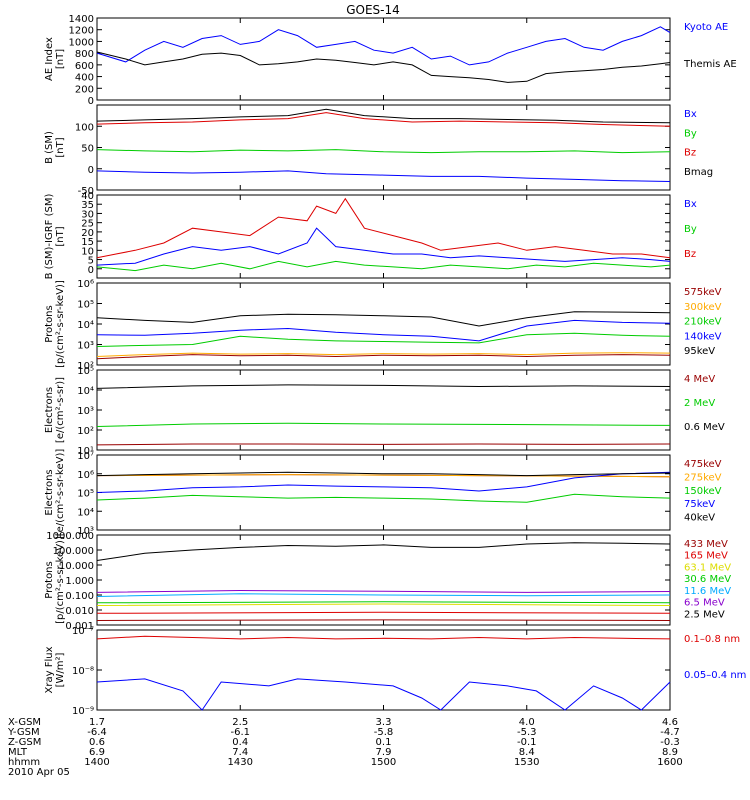  Describe the element at coordinates (81, 19) in the screenshot. I see `y-tick-label: 1400` at that location.